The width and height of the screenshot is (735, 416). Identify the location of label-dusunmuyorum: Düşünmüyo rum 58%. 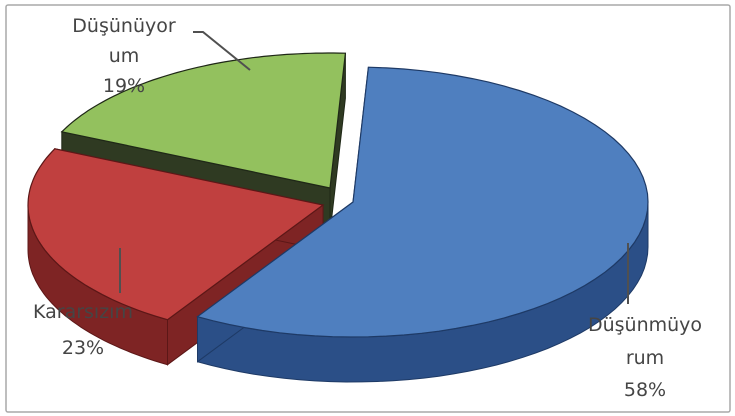
(645, 357).